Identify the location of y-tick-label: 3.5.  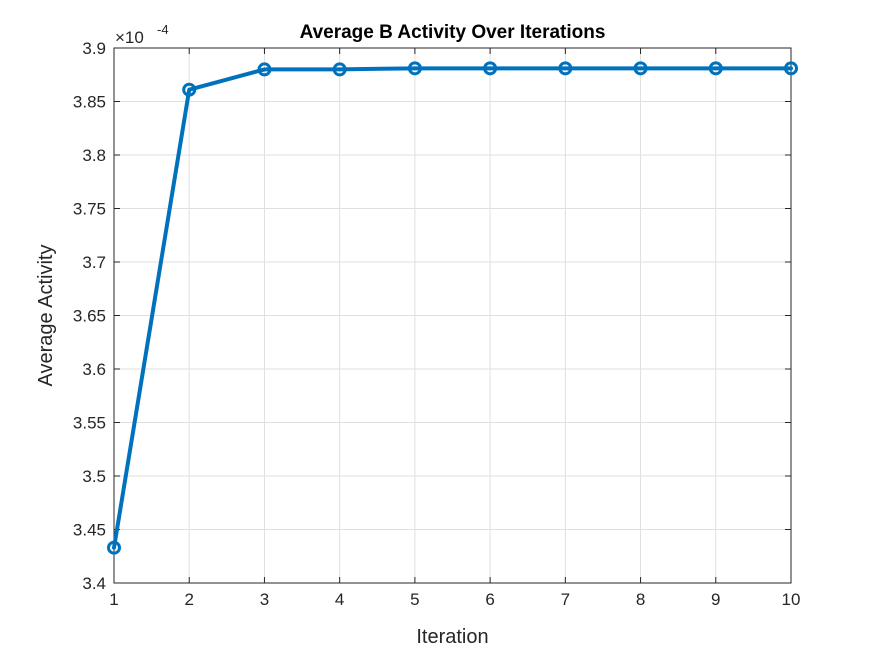
(94, 476).